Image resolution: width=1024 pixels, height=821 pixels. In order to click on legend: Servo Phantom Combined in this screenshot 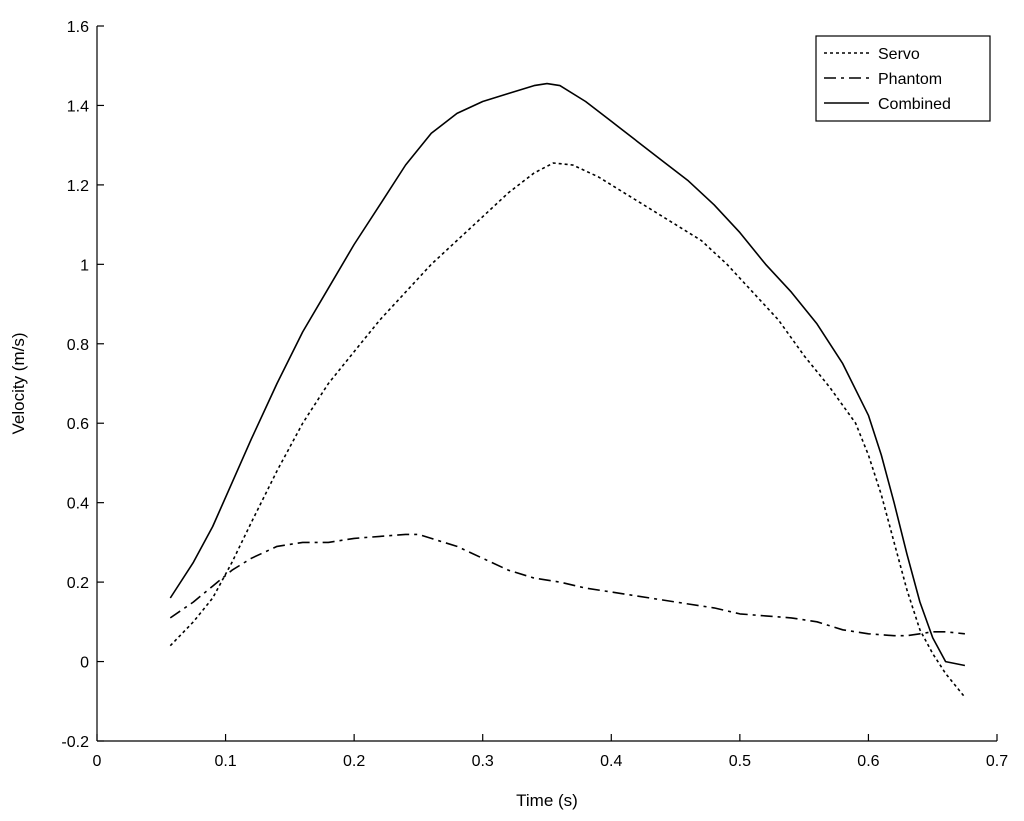, I will do `click(903, 78)`.